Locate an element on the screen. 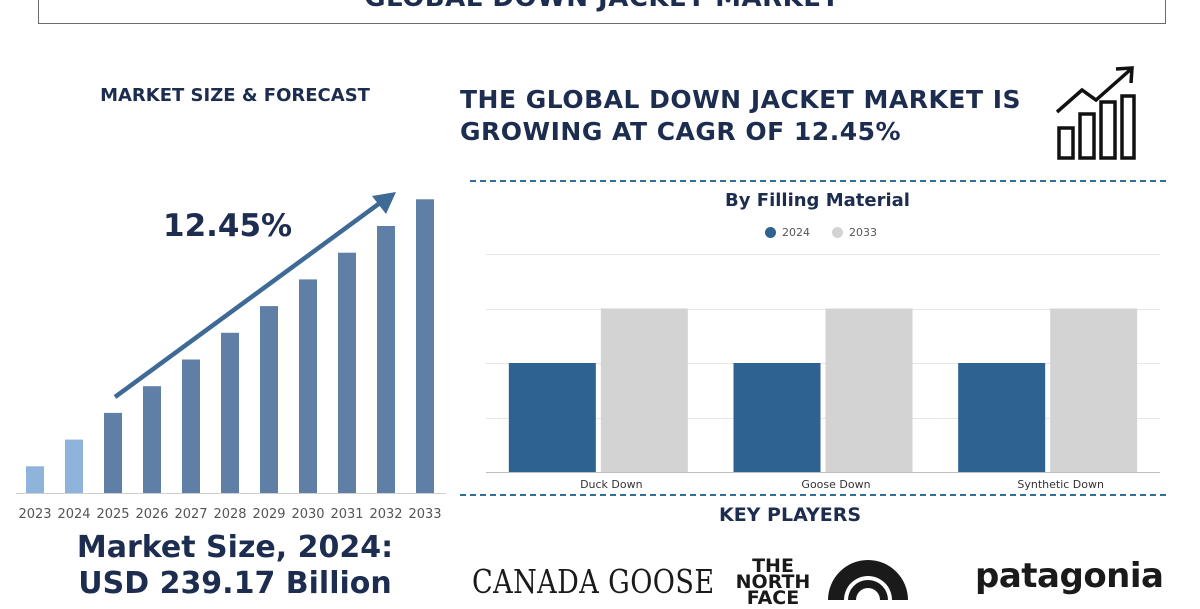 This screenshot has height=609, width=1200. bar-2029 is located at coordinates (269, 399).